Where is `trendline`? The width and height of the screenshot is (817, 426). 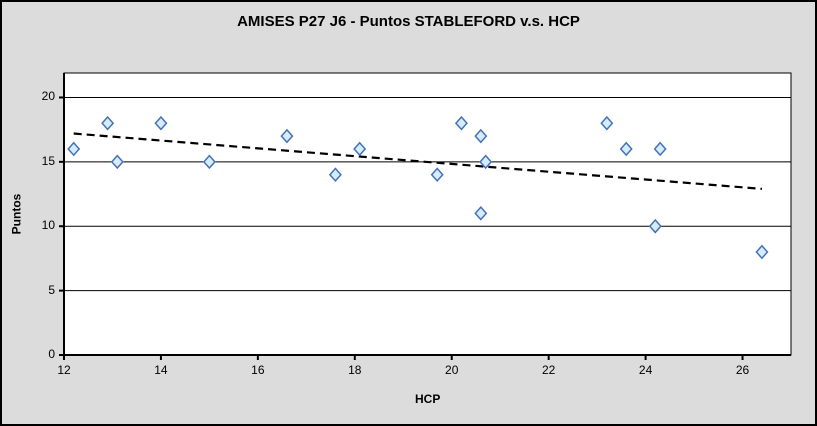
trendline is located at coordinates (418, 161).